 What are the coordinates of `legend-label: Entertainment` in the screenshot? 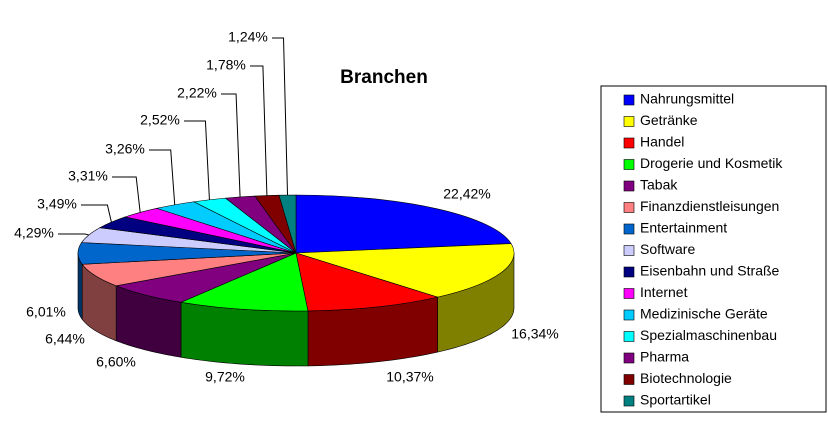 It's located at (683, 228).